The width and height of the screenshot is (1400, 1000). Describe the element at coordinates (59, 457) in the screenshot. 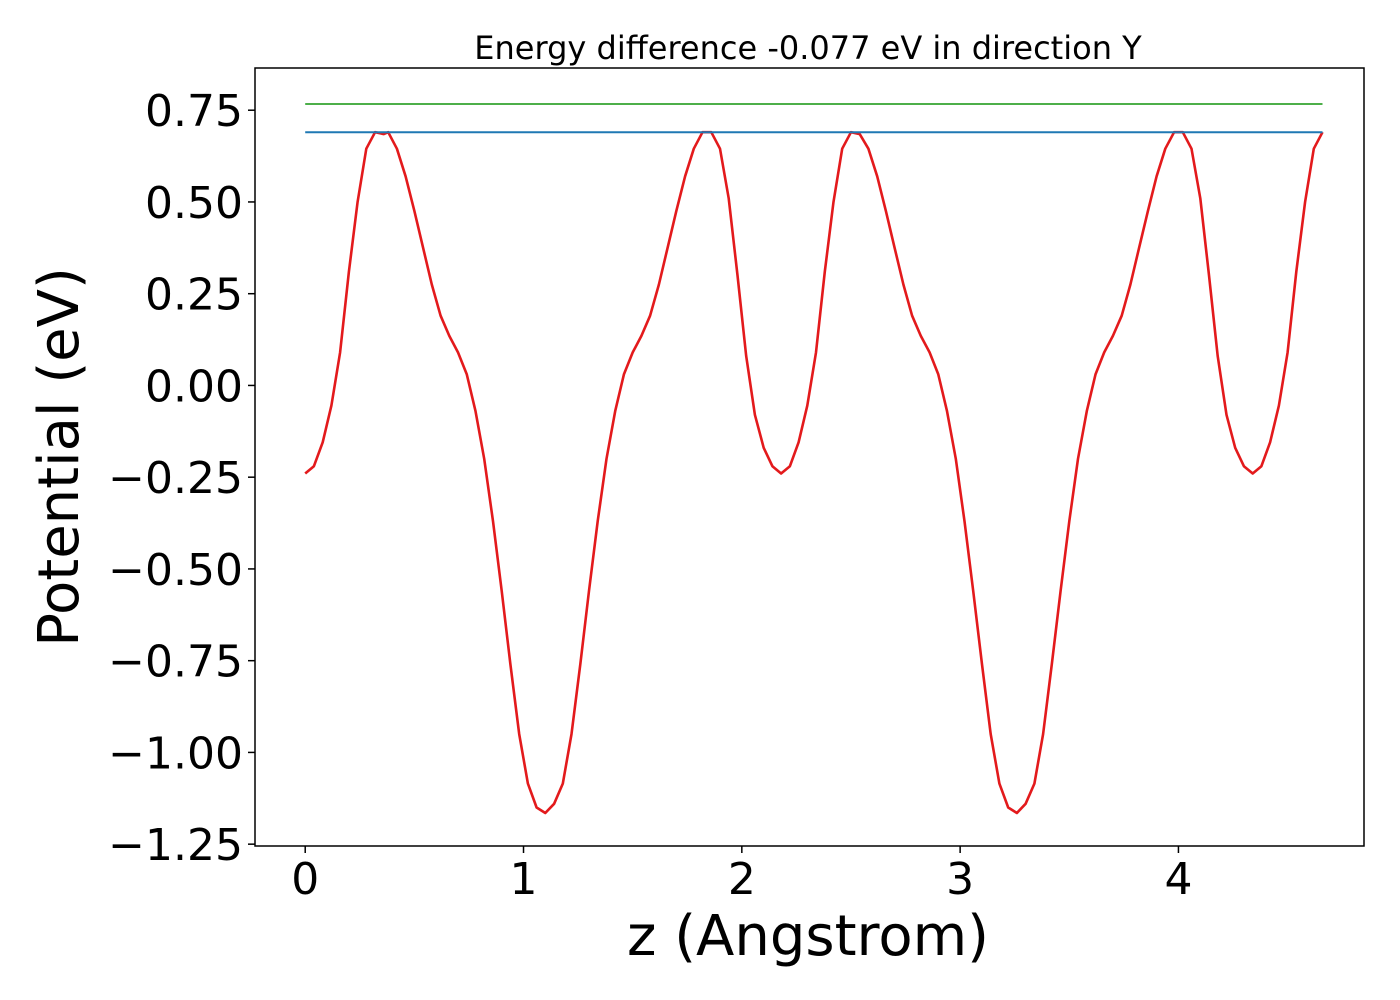

I see `y-axis-label: Potential (eV)` at that location.